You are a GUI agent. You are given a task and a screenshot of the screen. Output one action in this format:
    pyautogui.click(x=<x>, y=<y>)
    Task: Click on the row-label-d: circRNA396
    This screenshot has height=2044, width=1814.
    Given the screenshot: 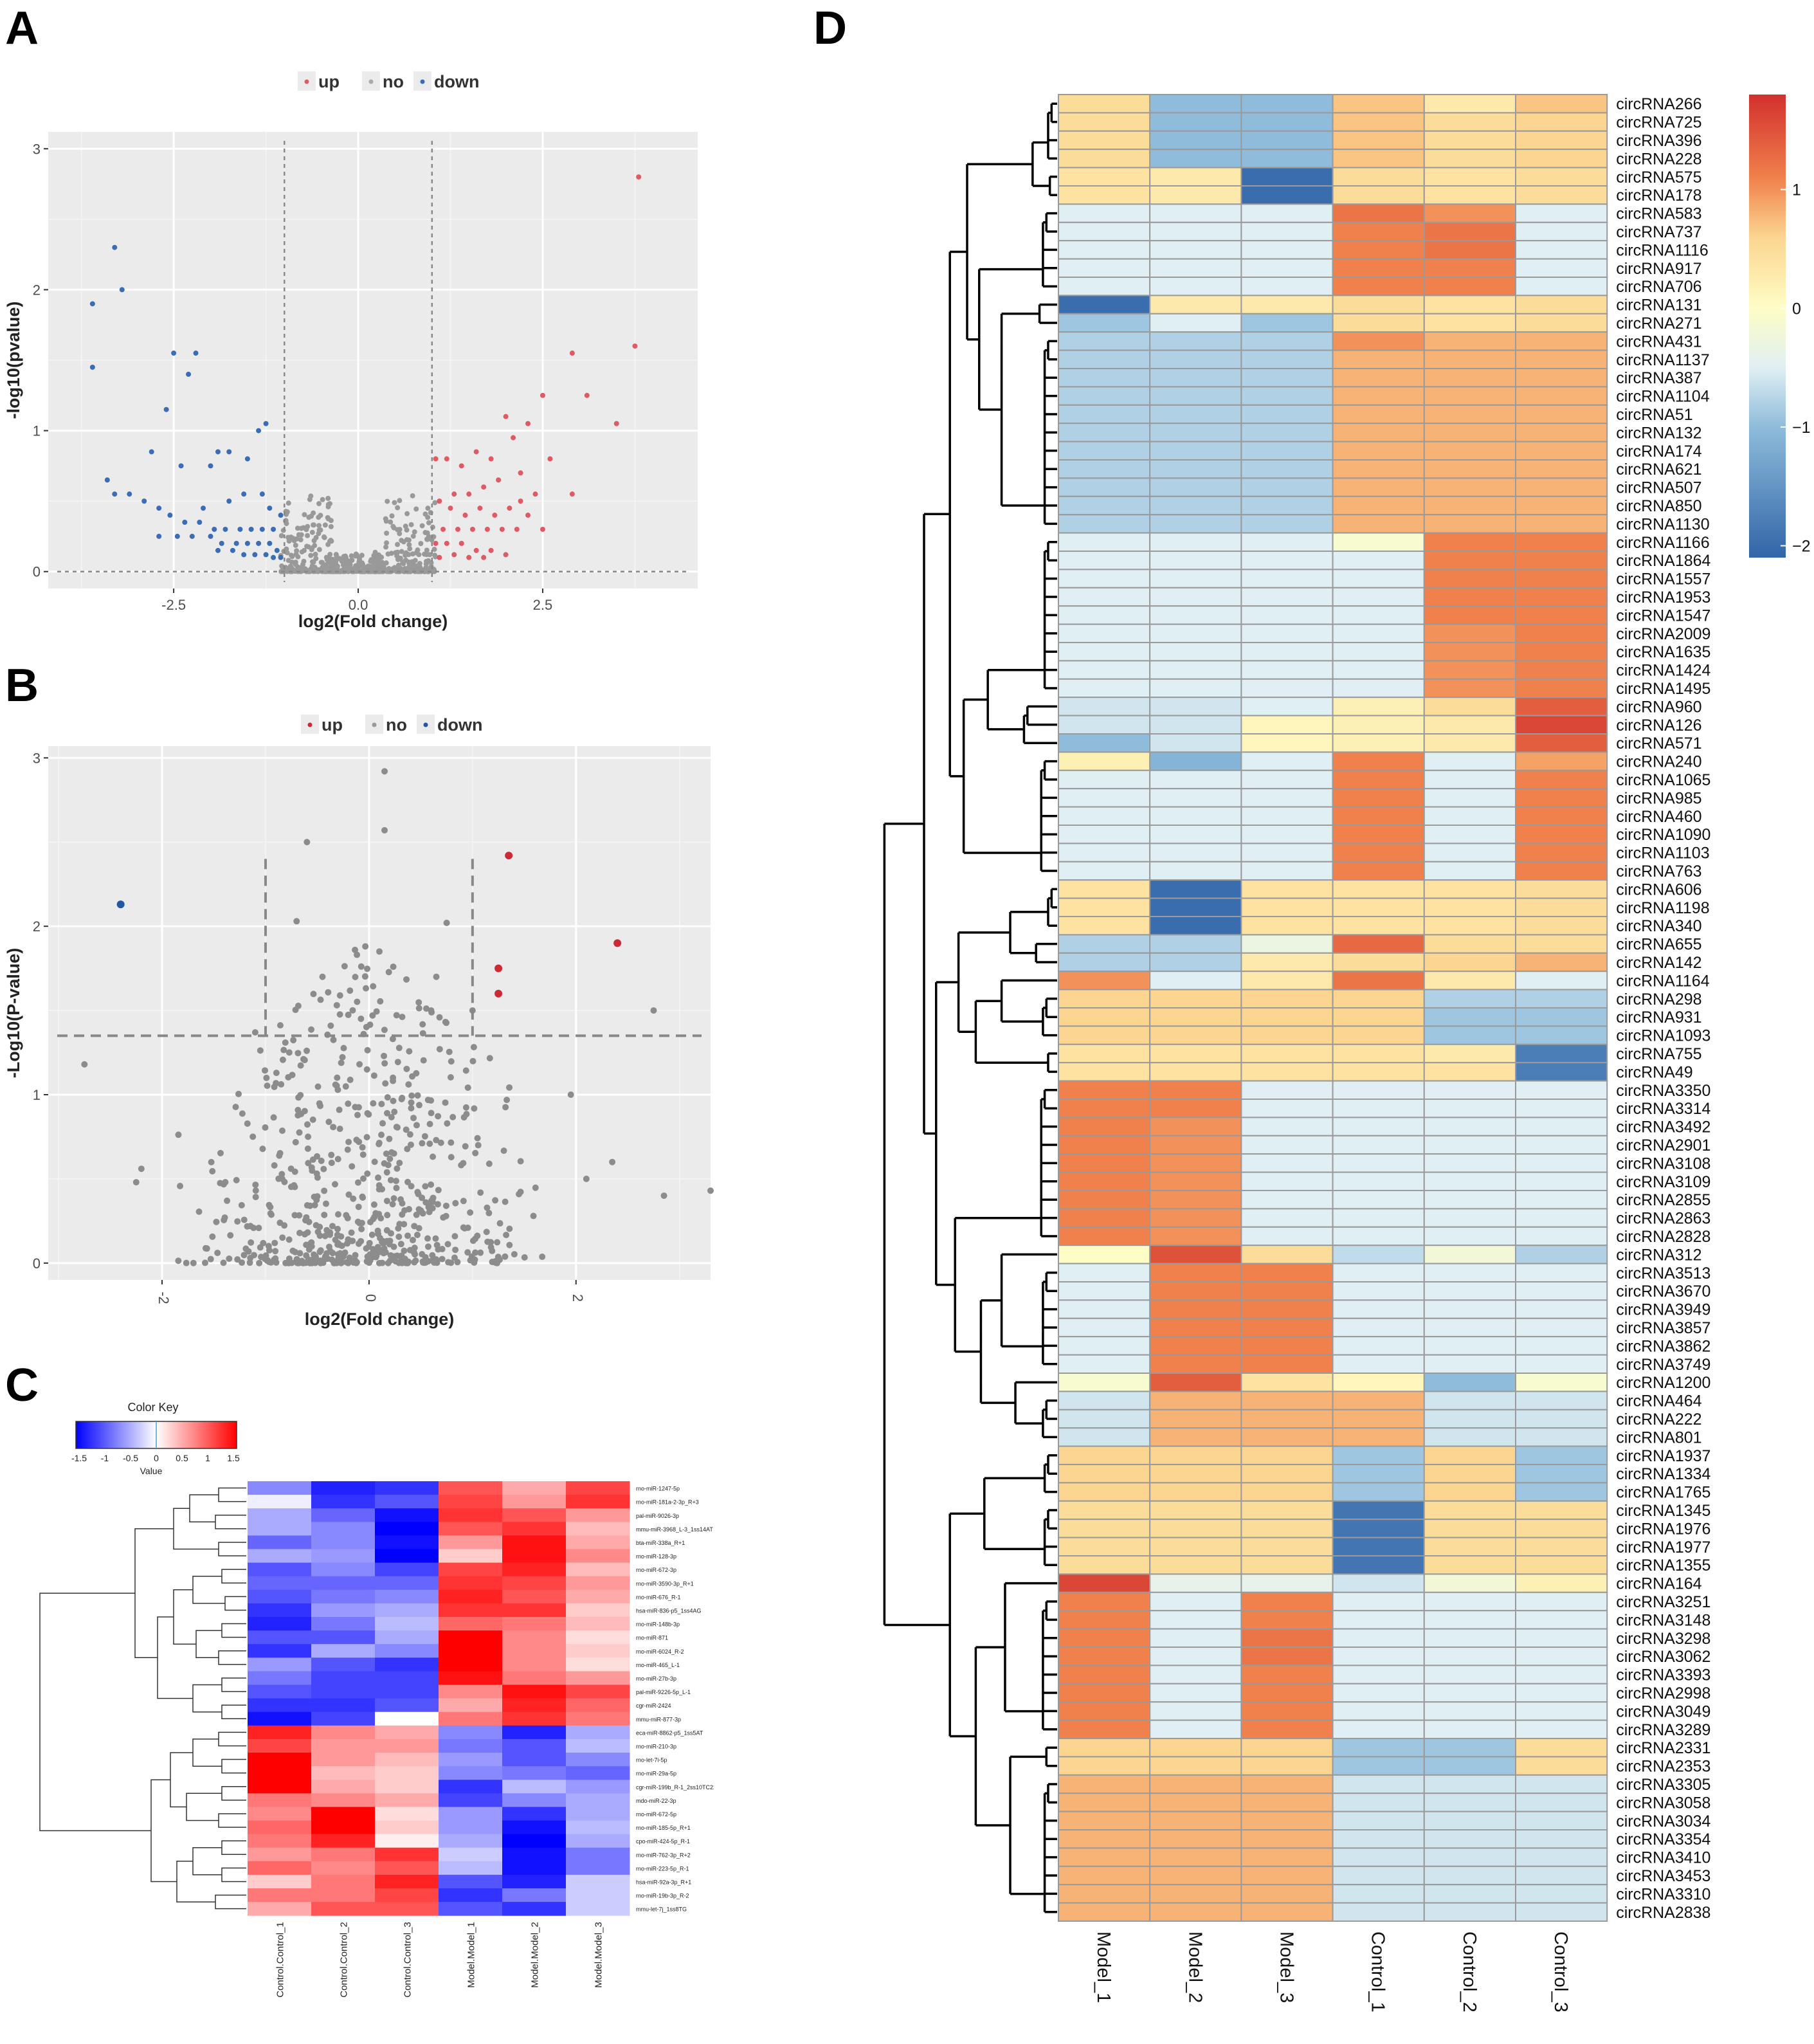 What is the action you would take?
    pyautogui.click(x=1658, y=141)
    